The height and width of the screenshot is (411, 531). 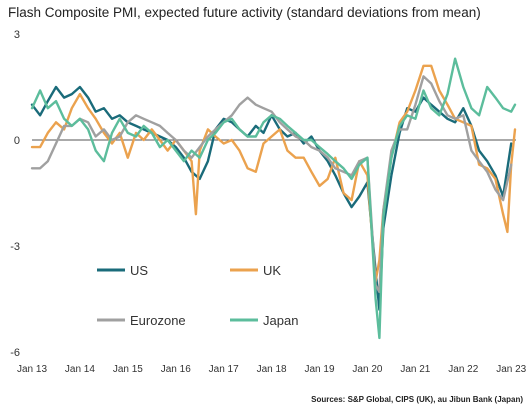 What do you see at coordinates (320, 369) in the screenshot?
I see `x-tick-label: Jan 19` at bounding box center [320, 369].